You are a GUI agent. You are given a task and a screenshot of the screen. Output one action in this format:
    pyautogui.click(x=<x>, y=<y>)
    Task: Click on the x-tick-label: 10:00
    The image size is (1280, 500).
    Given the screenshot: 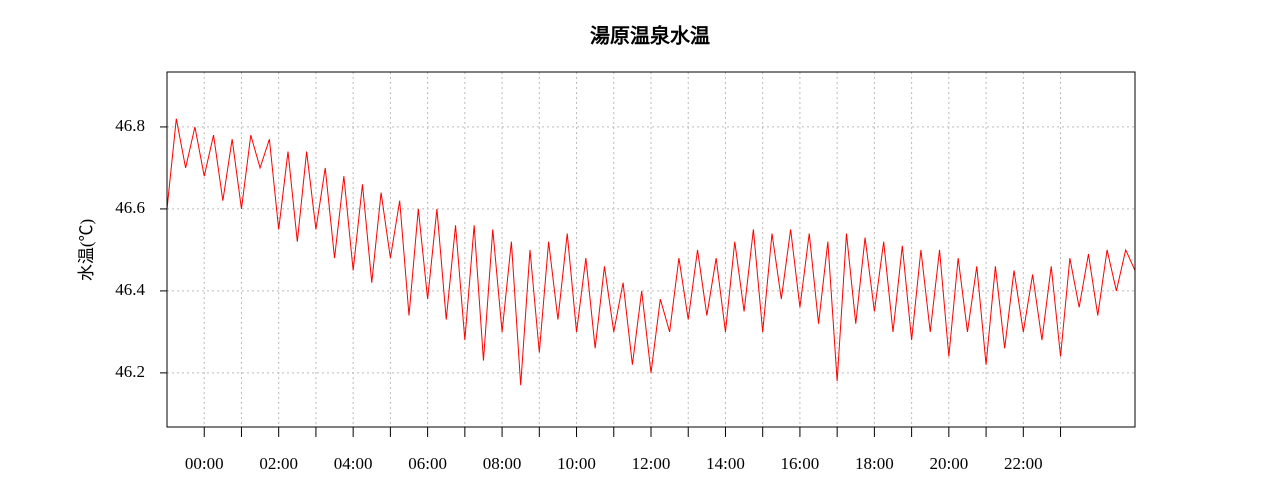 What is the action you would take?
    pyautogui.click(x=576, y=463)
    